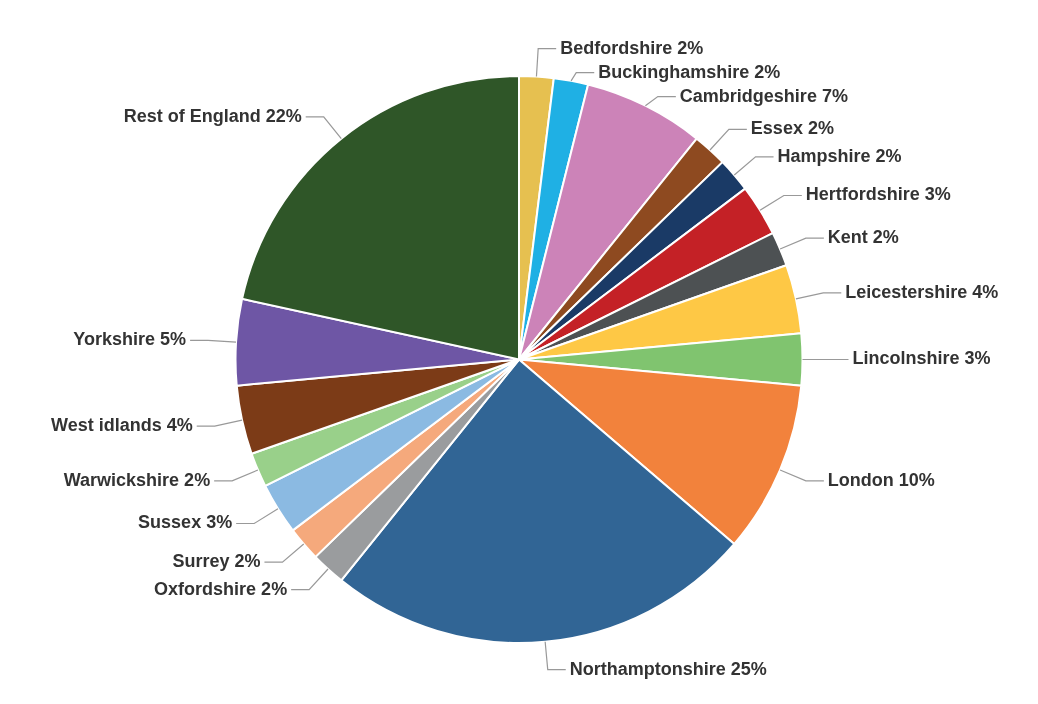  What do you see at coordinates (668, 668) in the screenshot?
I see `slice-label: Northamptonshire 25%` at bounding box center [668, 668].